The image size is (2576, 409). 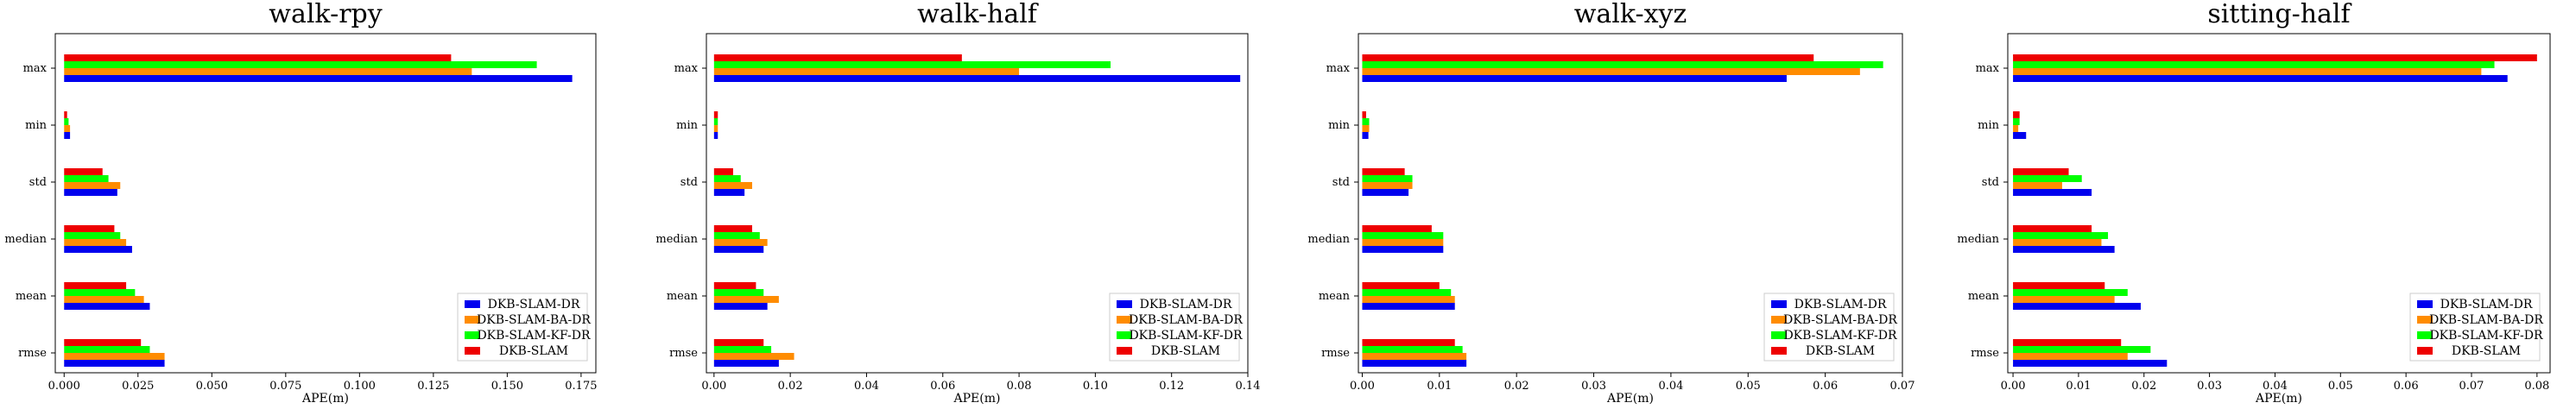 I want to click on x-tick-label: 0.125, so click(x=433, y=386).